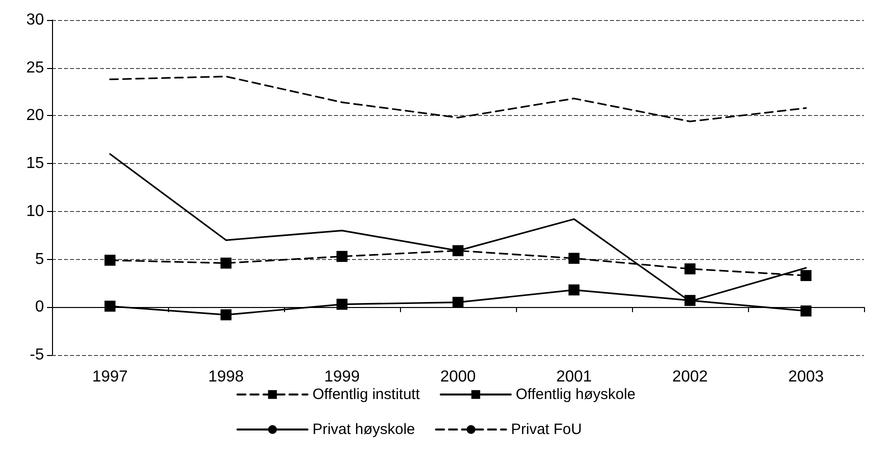 Image resolution: width=872 pixels, height=450 pixels. Describe the element at coordinates (458, 377) in the screenshot. I see `x-tick-label: 2000` at that location.